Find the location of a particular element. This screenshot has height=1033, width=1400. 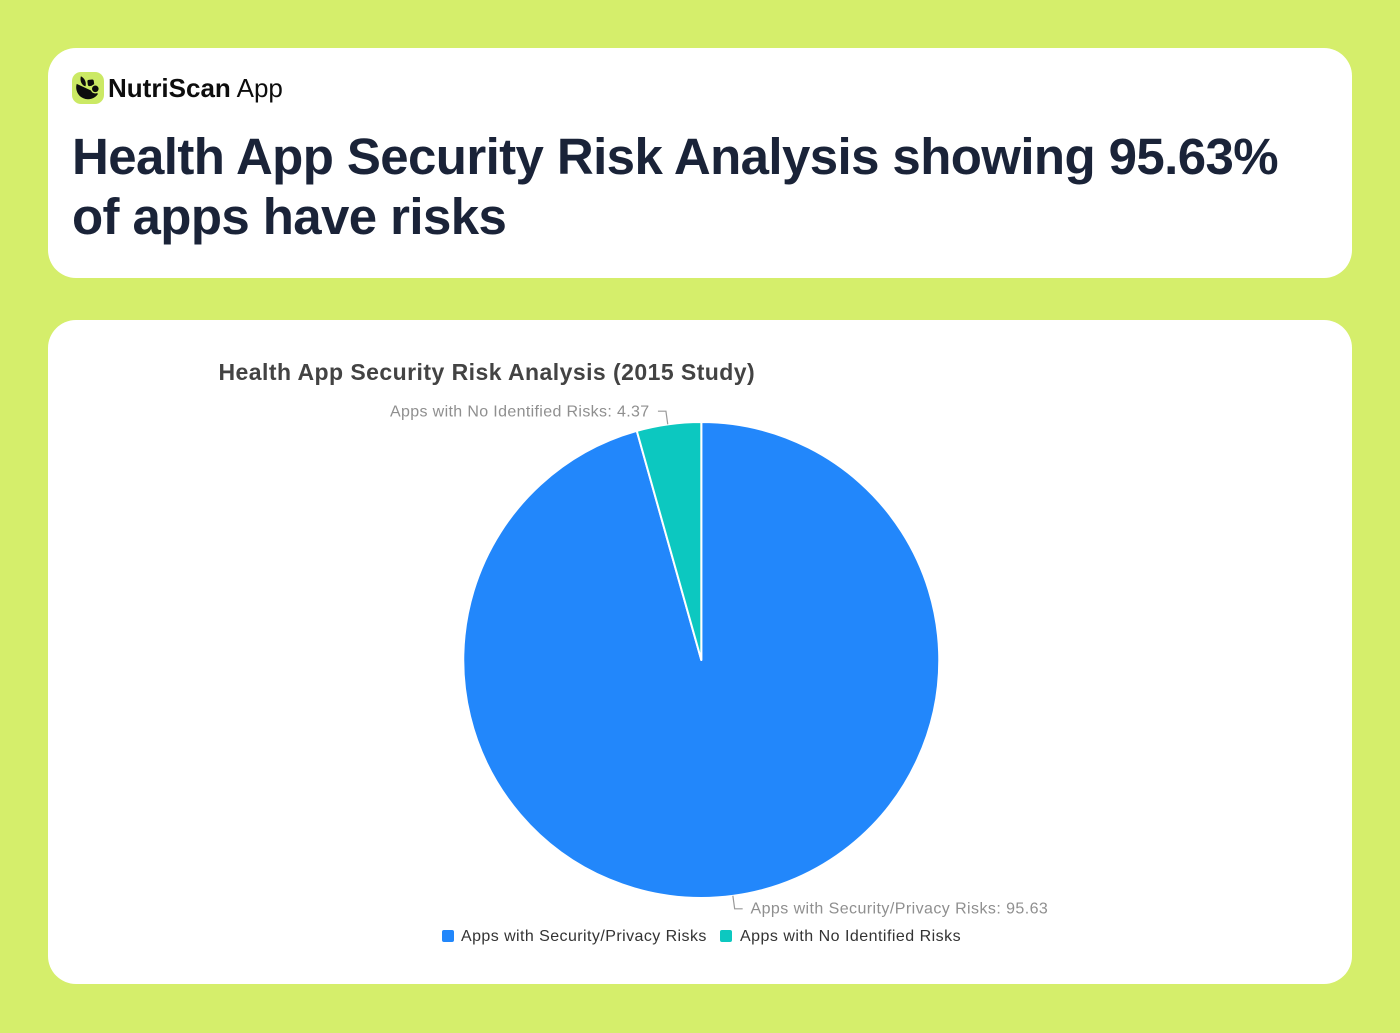

svg-text: Apps with No Identified Risks is located at coordinates (850, 936).